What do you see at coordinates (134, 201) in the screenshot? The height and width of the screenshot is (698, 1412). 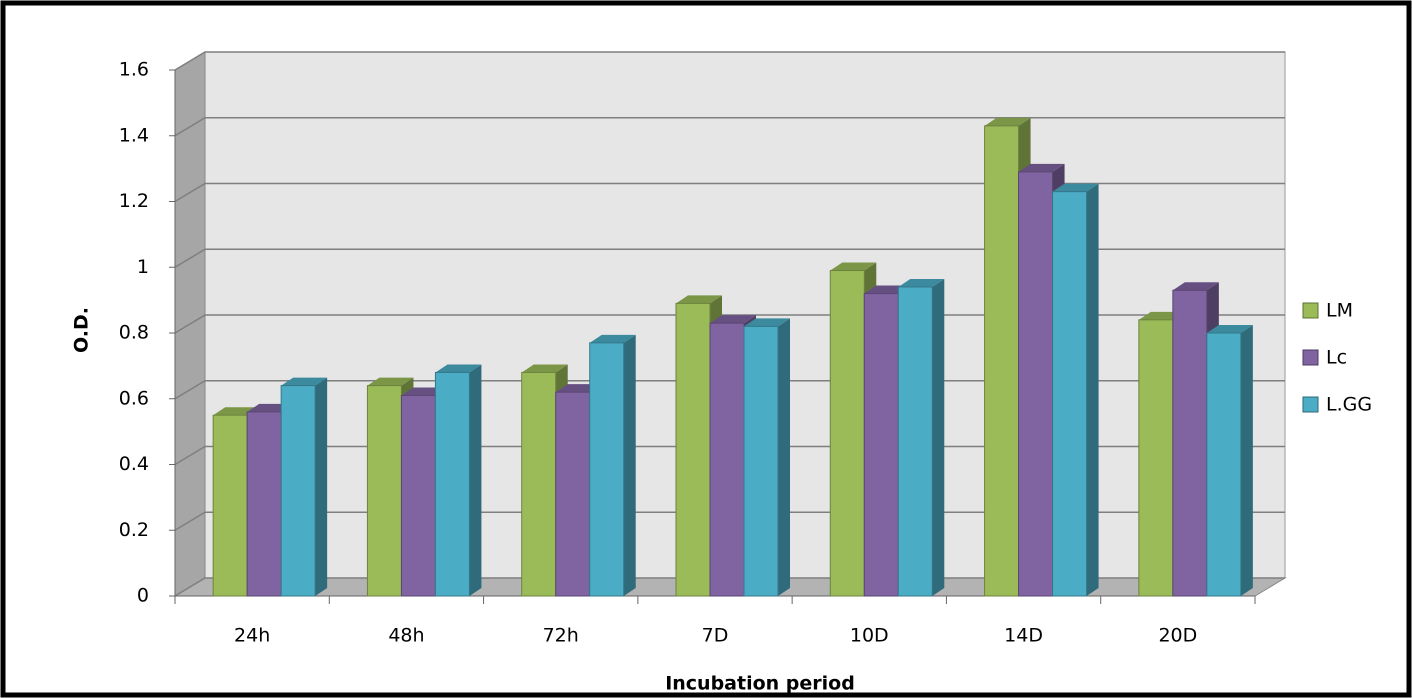 I see `y-tick-label: 1.2` at bounding box center [134, 201].